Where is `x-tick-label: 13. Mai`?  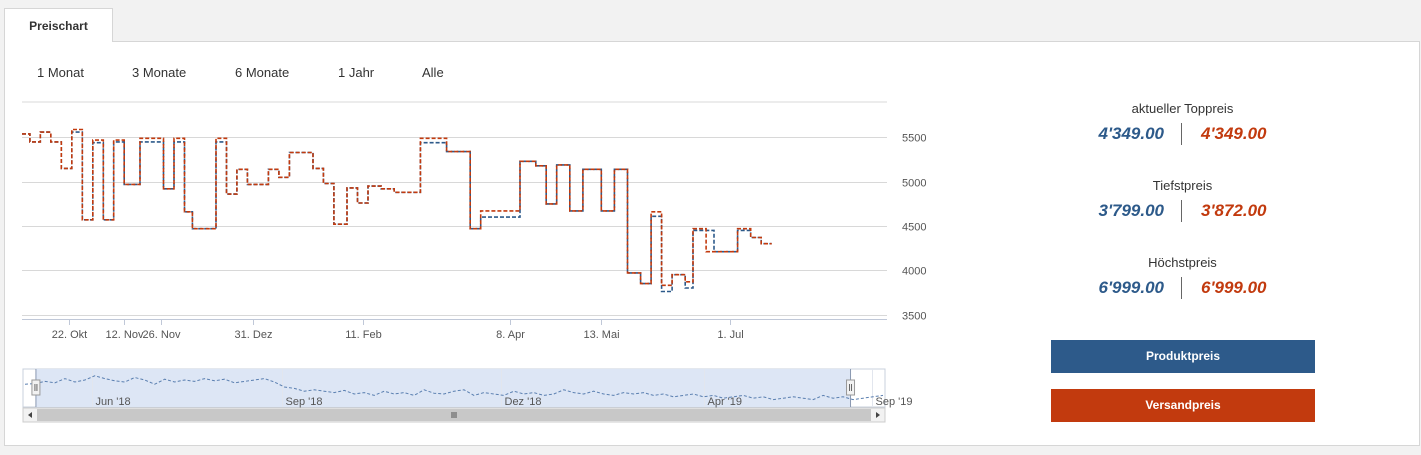 x-tick-label: 13. Mai is located at coordinates (601, 335).